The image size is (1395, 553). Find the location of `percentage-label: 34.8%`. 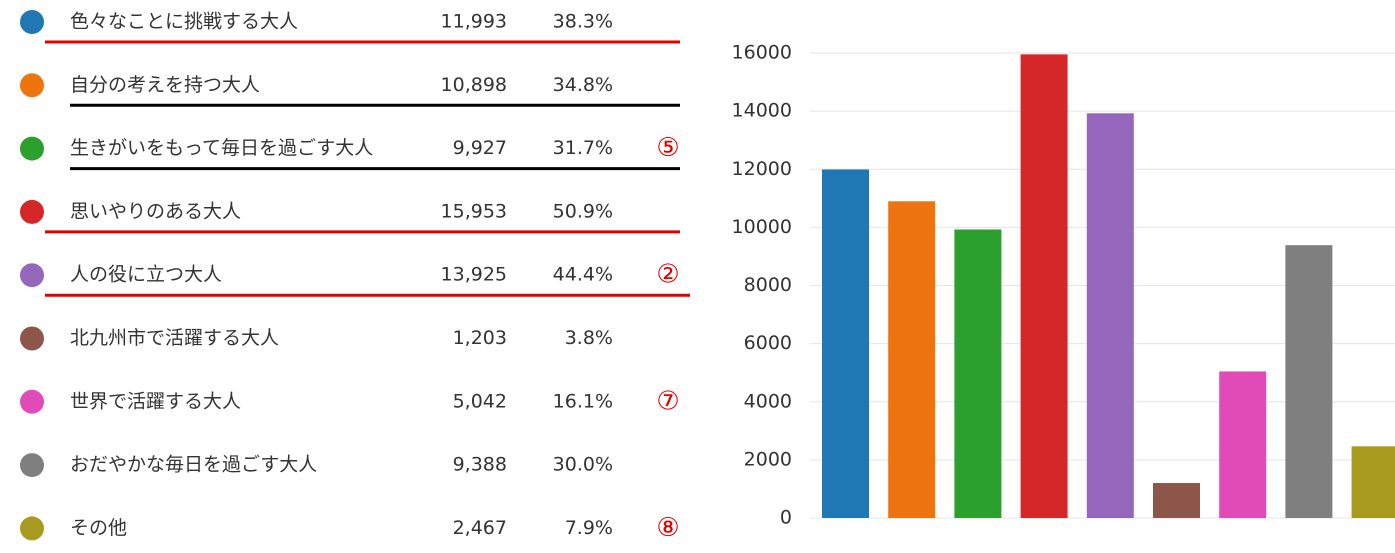

percentage-label: 34.8% is located at coordinates (583, 85).